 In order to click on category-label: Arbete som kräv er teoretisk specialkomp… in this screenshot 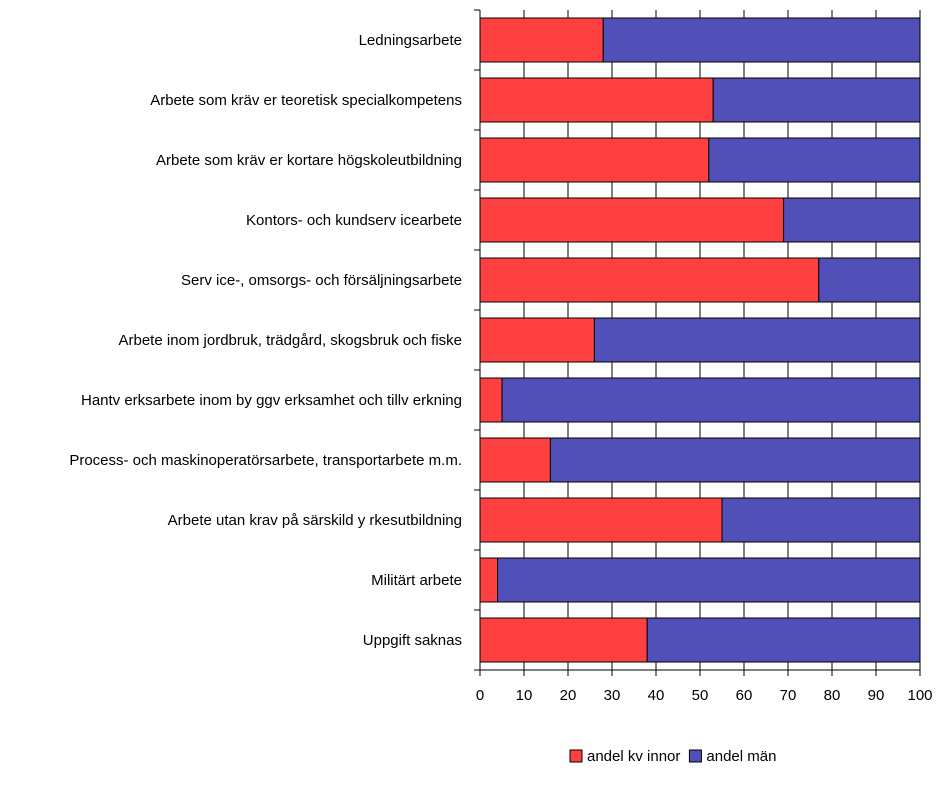, I will do `click(306, 100)`.